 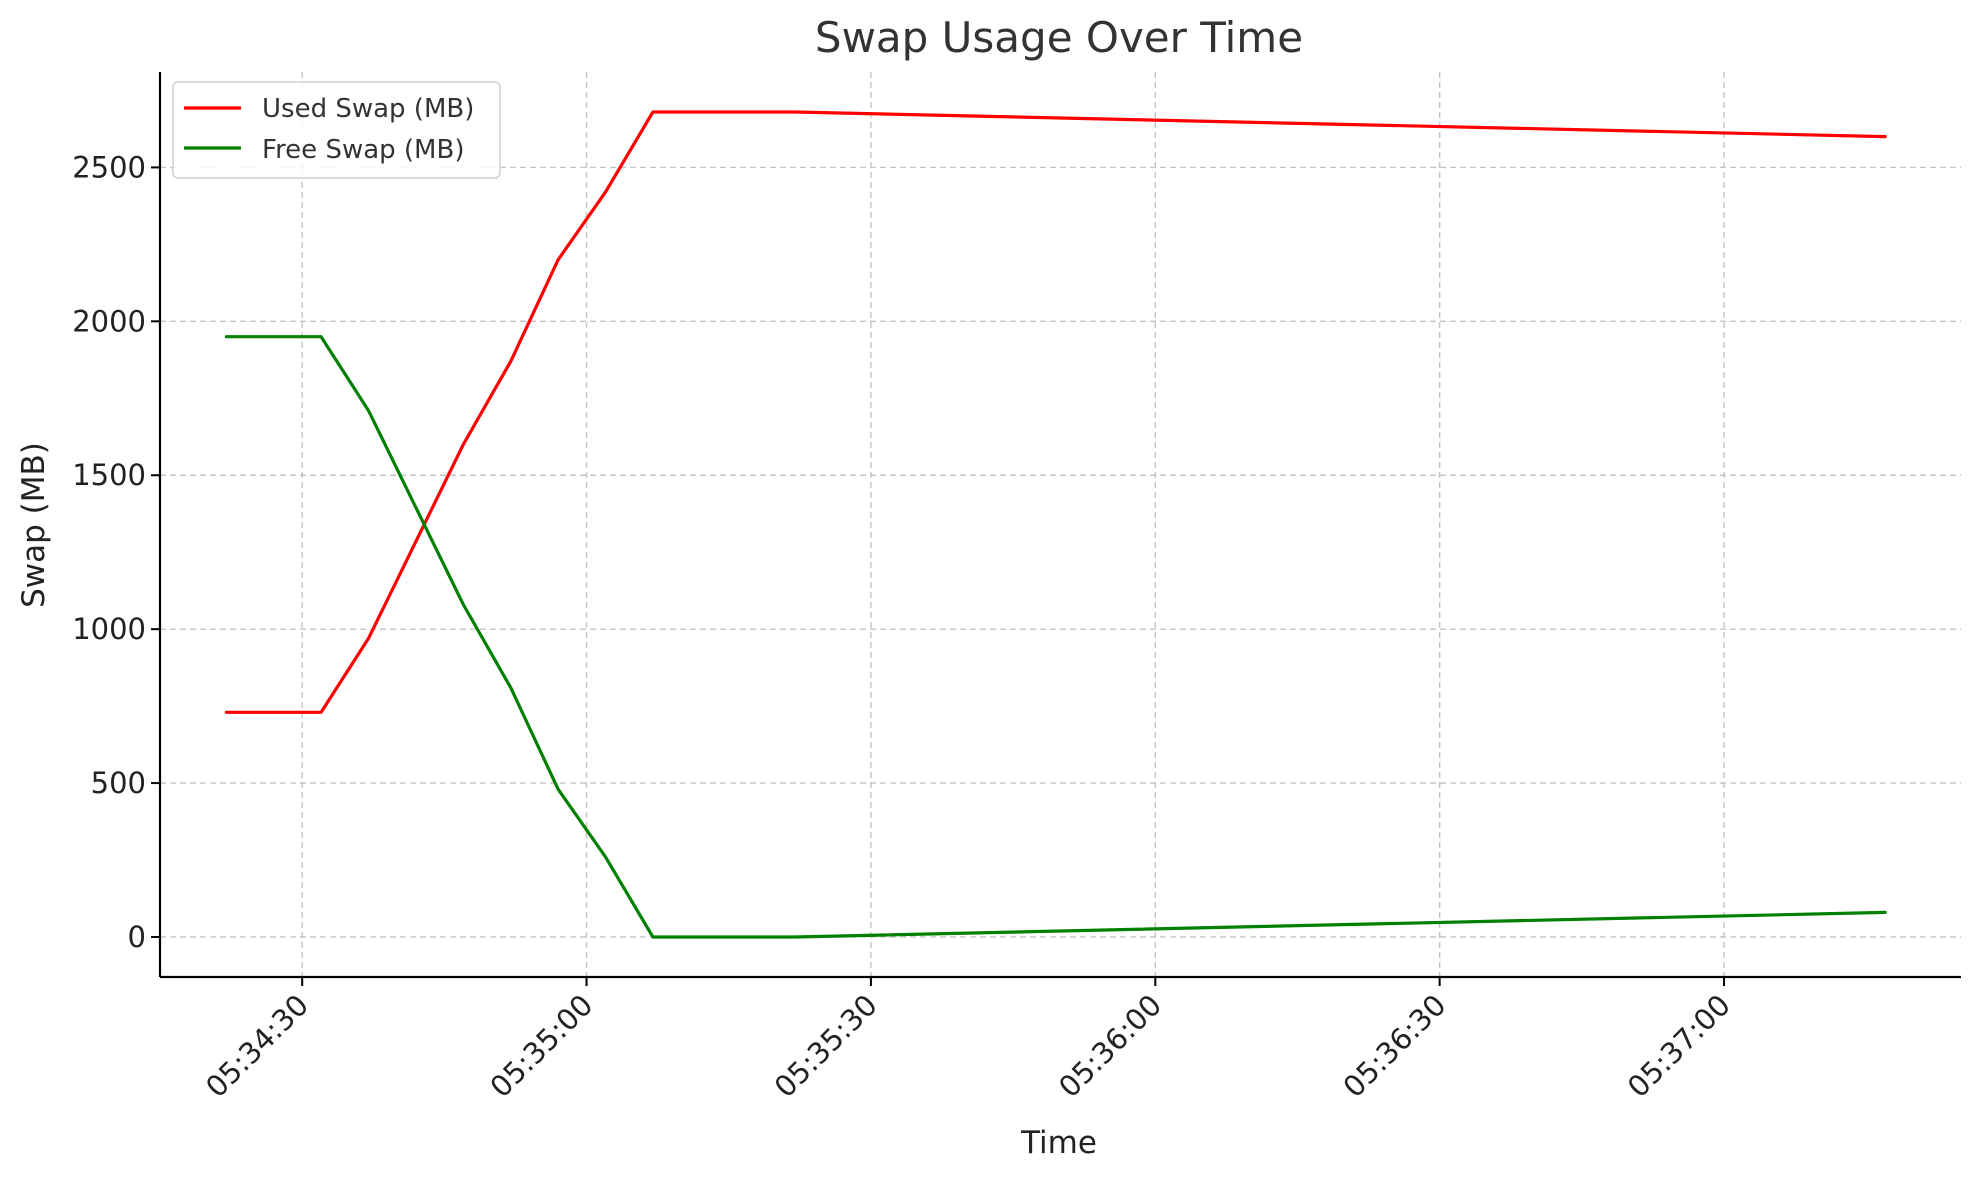 What do you see at coordinates (1679, 1046) in the screenshot?
I see `x-tick-label: 05:37:00` at bounding box center [1679, 1046].